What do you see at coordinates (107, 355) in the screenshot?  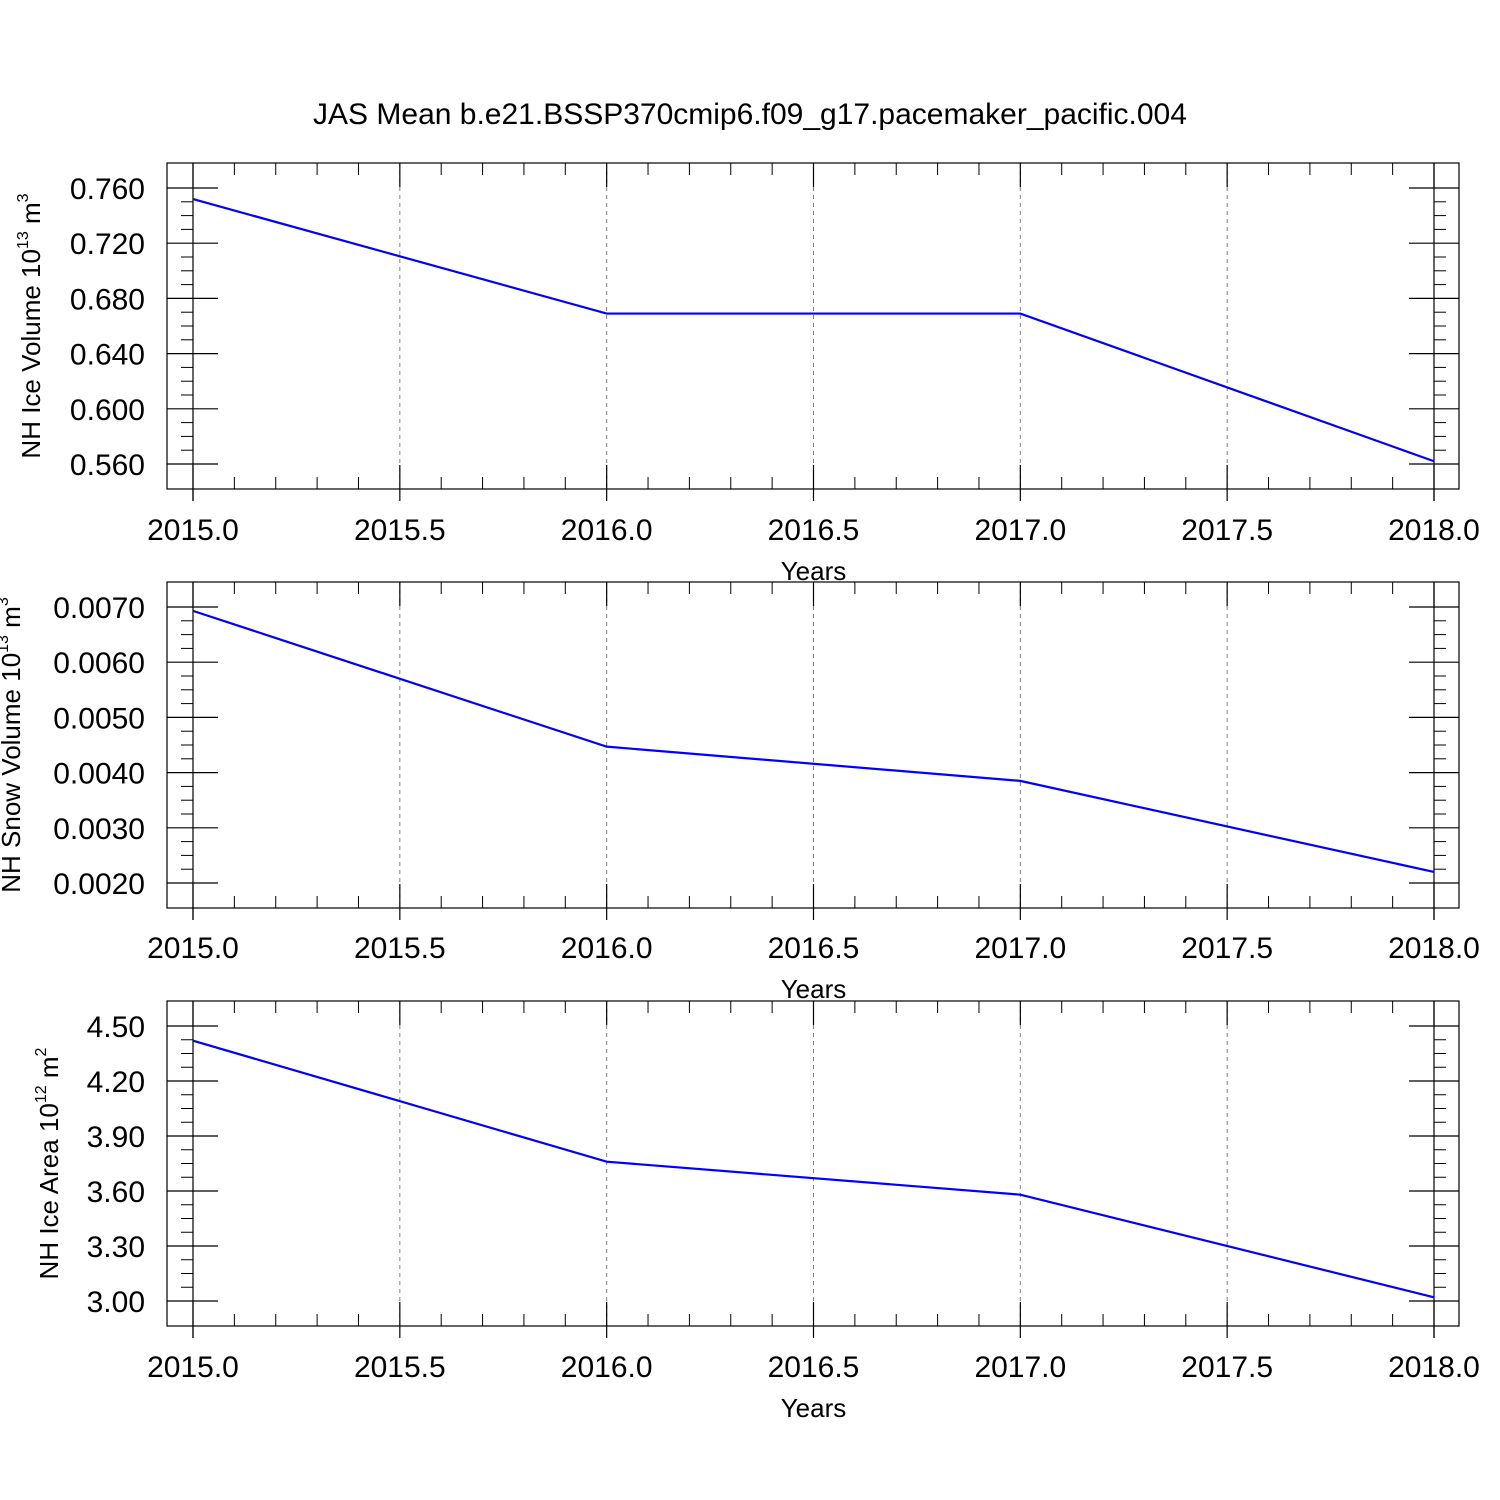 I see `y-tick-label: 0.640` at bounding box center [107, 355].